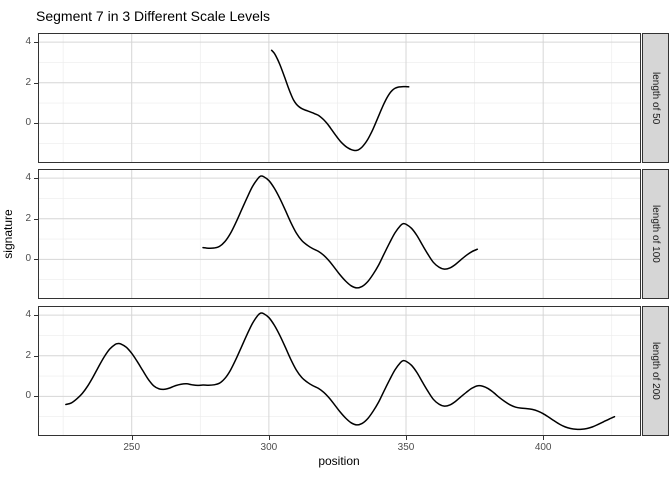  Describe the element at coordinates (132, 447) in the screenshot. I see `x-tick-label: 250` at that location.